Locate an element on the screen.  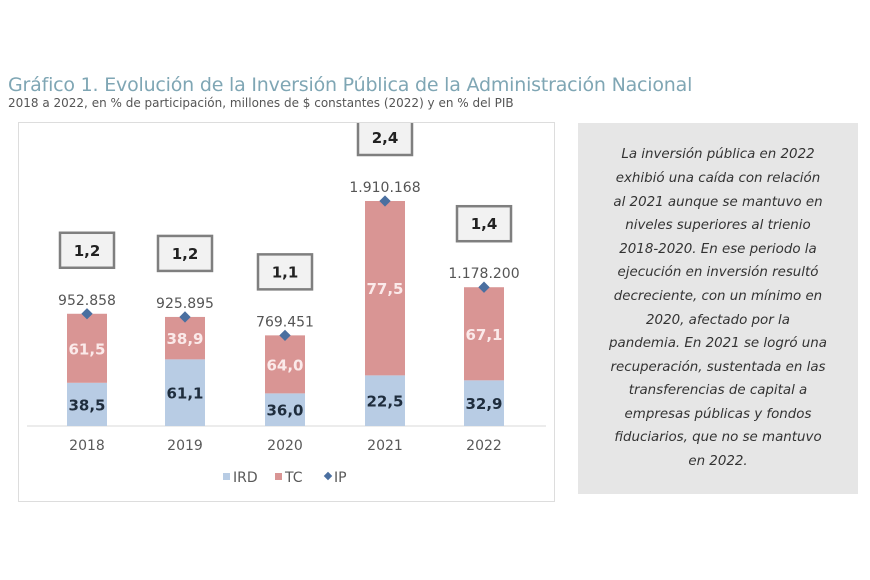
category-label: 2018 is located at coordinates (87, 446).